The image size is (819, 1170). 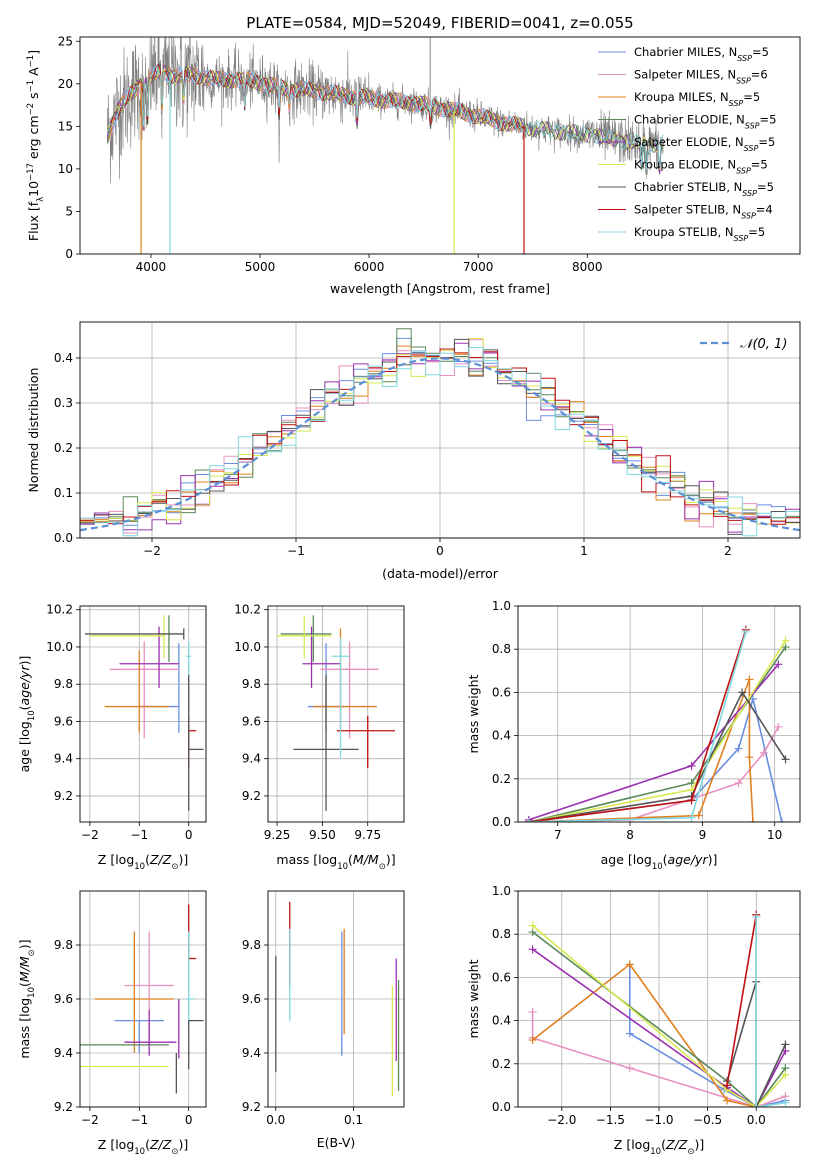 I want to click on y-tick-label: 20, so click(x=65, y=84).